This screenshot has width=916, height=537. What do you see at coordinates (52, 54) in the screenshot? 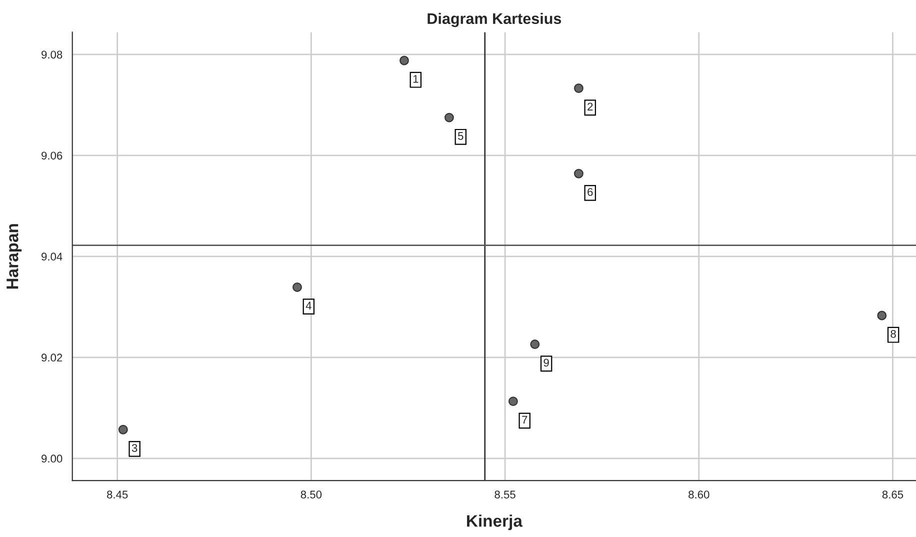
I see `y-tick-label: 9.08` at bounding box center [52, 54].